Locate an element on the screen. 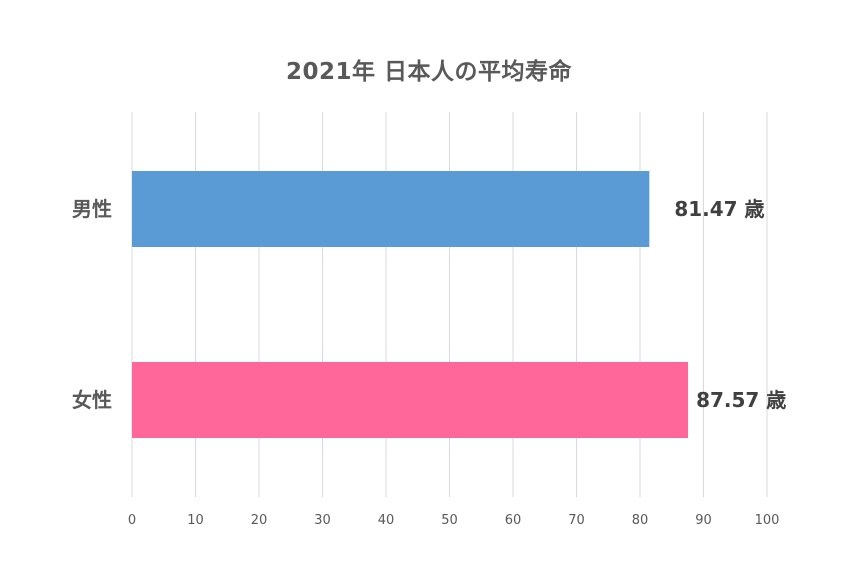 Image resolution: width=858 pixels, height=588 pixels. x-tick-label: 40 is located at coordinates (386, 520).